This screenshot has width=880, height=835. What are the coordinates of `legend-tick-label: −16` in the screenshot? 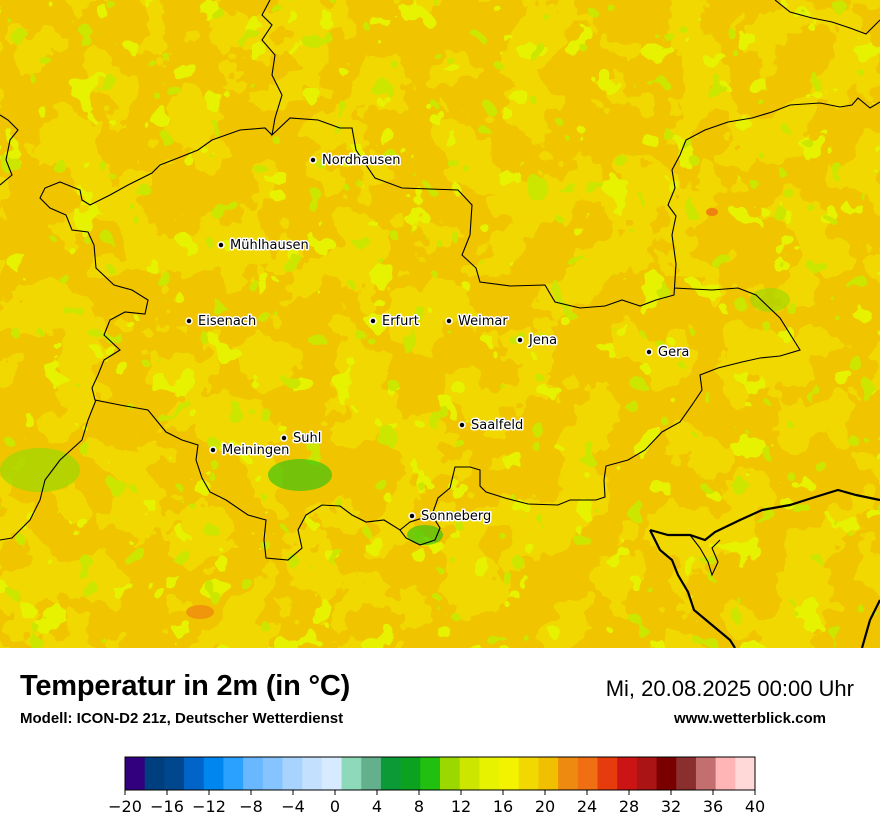 It's located at (167, 806).